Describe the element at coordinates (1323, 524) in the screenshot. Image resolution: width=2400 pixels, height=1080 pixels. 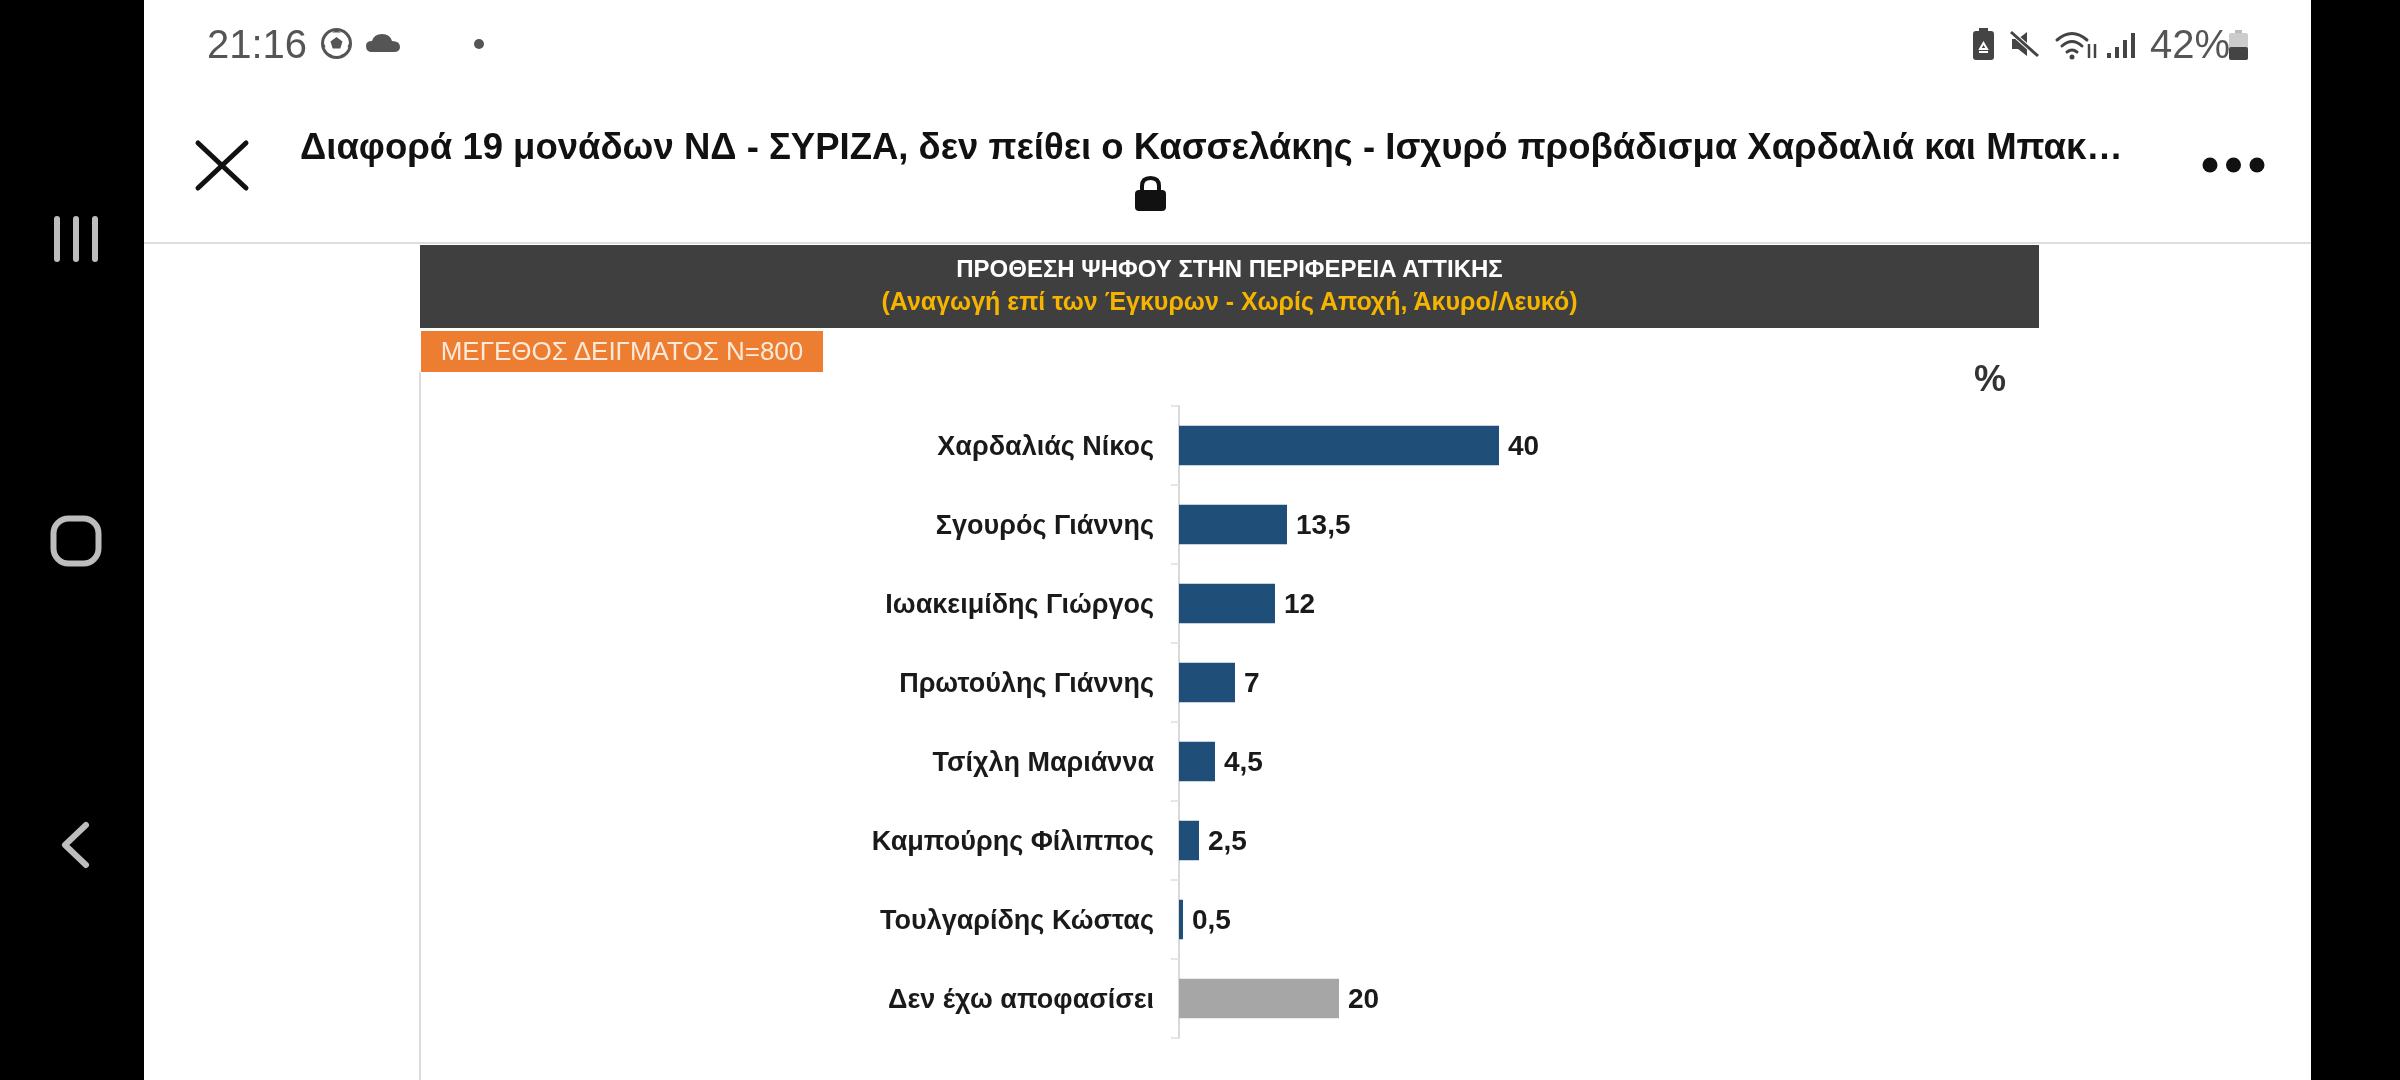
I see `data-label: 13,5` at that location.